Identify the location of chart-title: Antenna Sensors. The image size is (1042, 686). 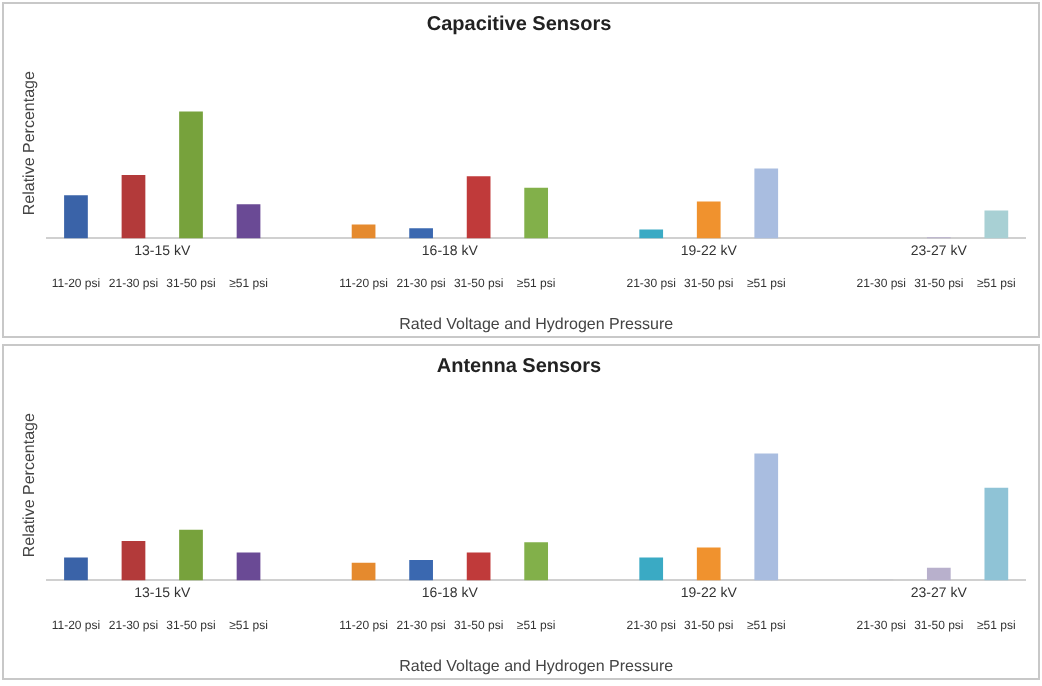
(519, 366).